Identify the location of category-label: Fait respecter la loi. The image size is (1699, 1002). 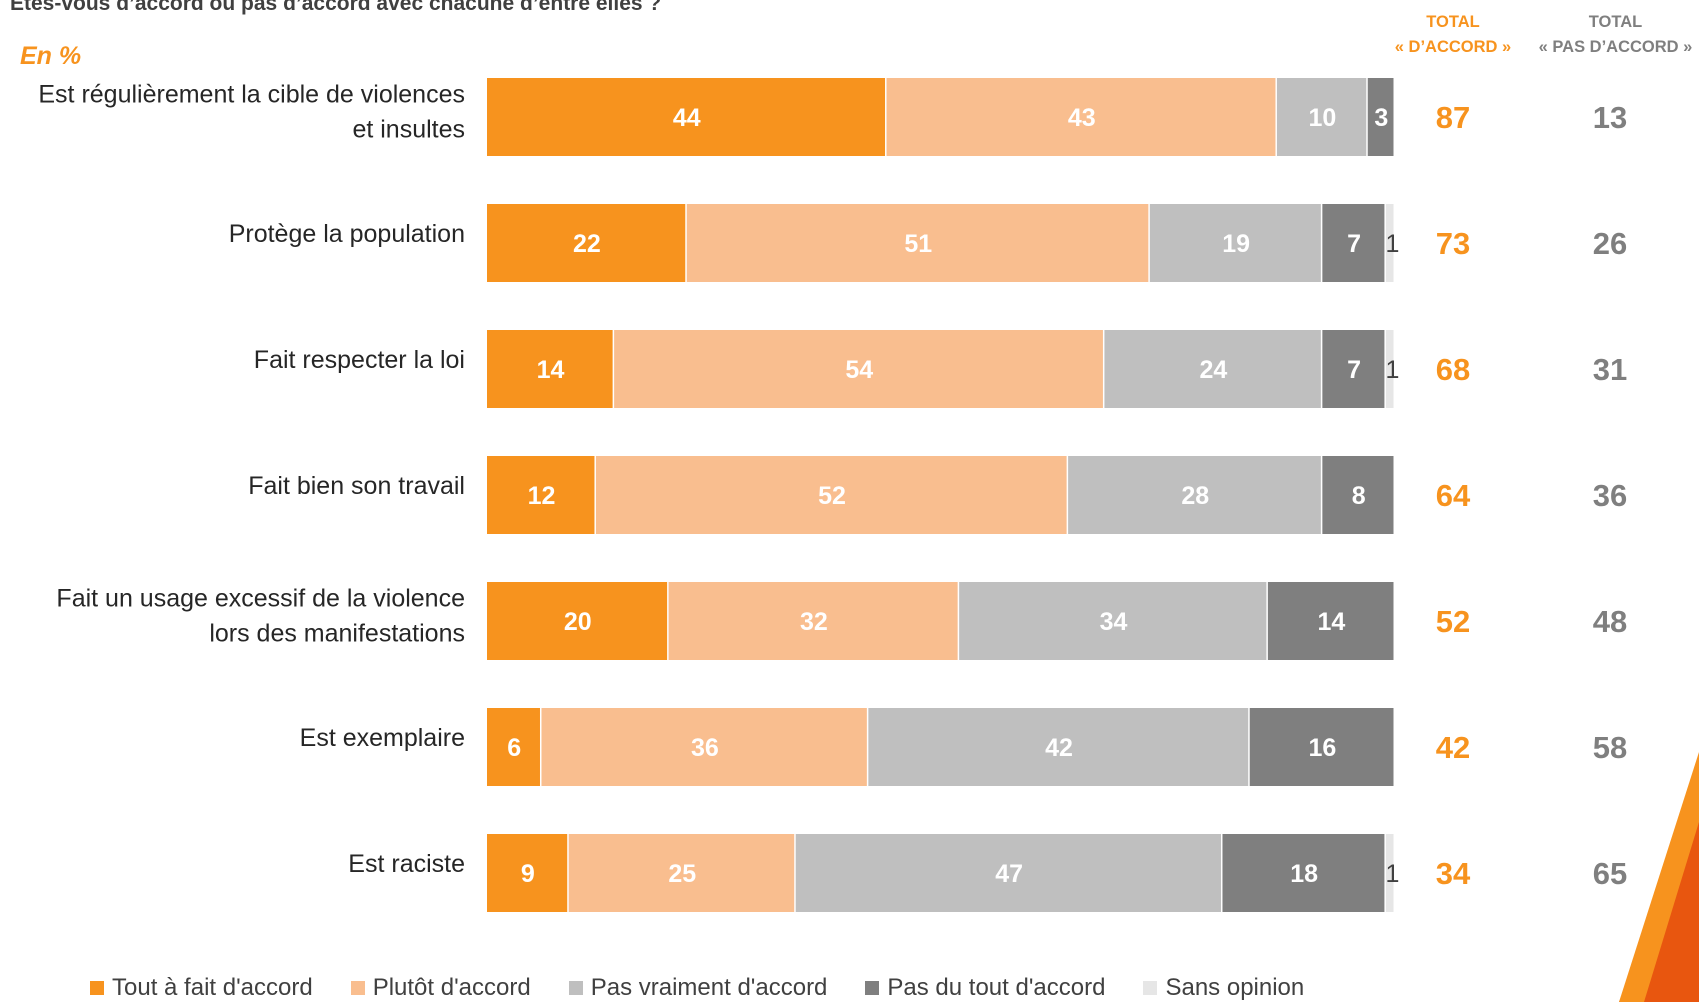
(359, 360).